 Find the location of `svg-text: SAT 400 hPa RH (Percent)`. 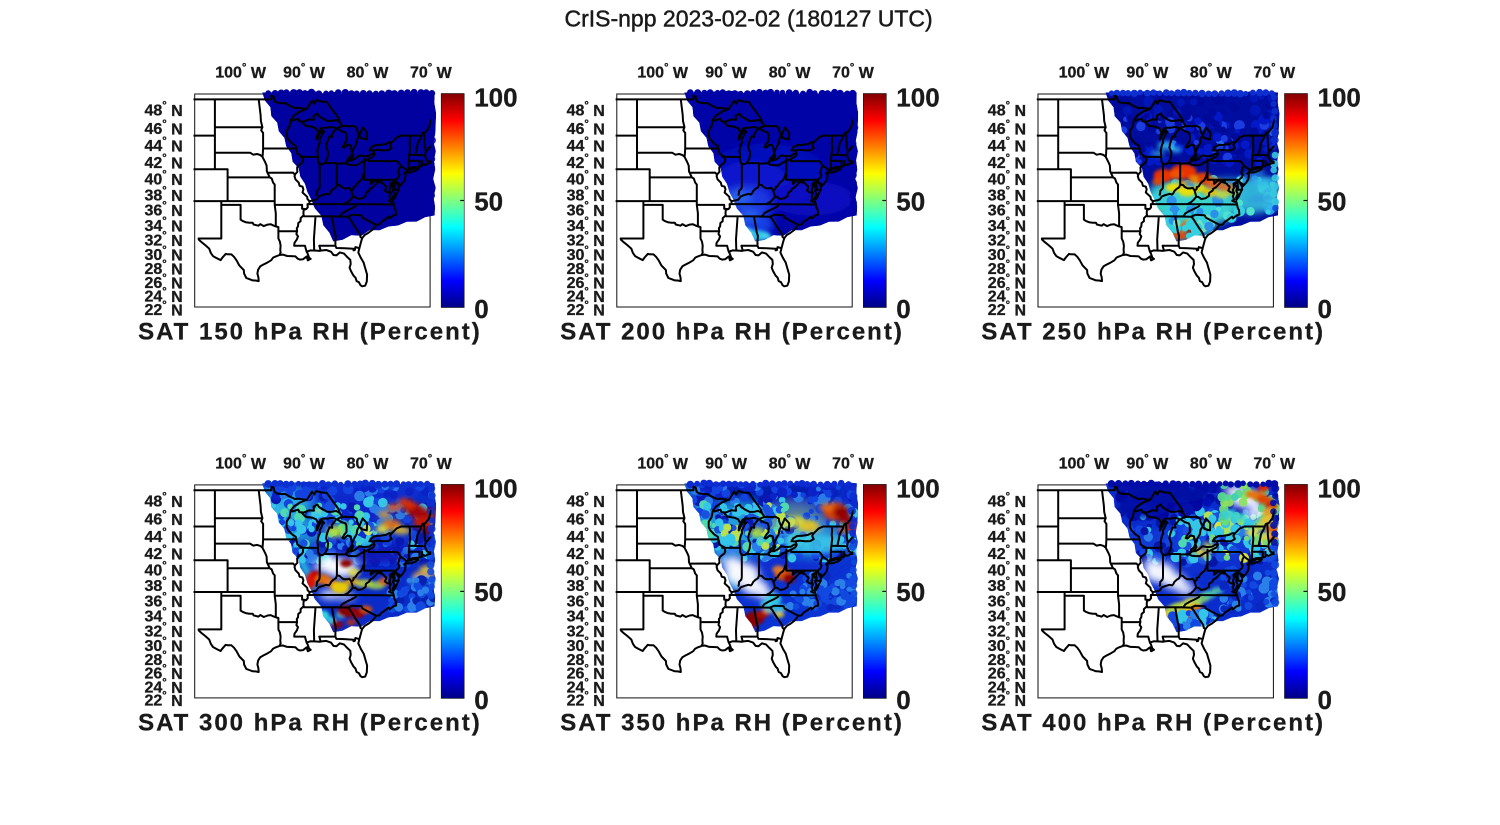

svg-text: SAT 400 hPa RH (Percent) is located at coordinates (1153, 723).